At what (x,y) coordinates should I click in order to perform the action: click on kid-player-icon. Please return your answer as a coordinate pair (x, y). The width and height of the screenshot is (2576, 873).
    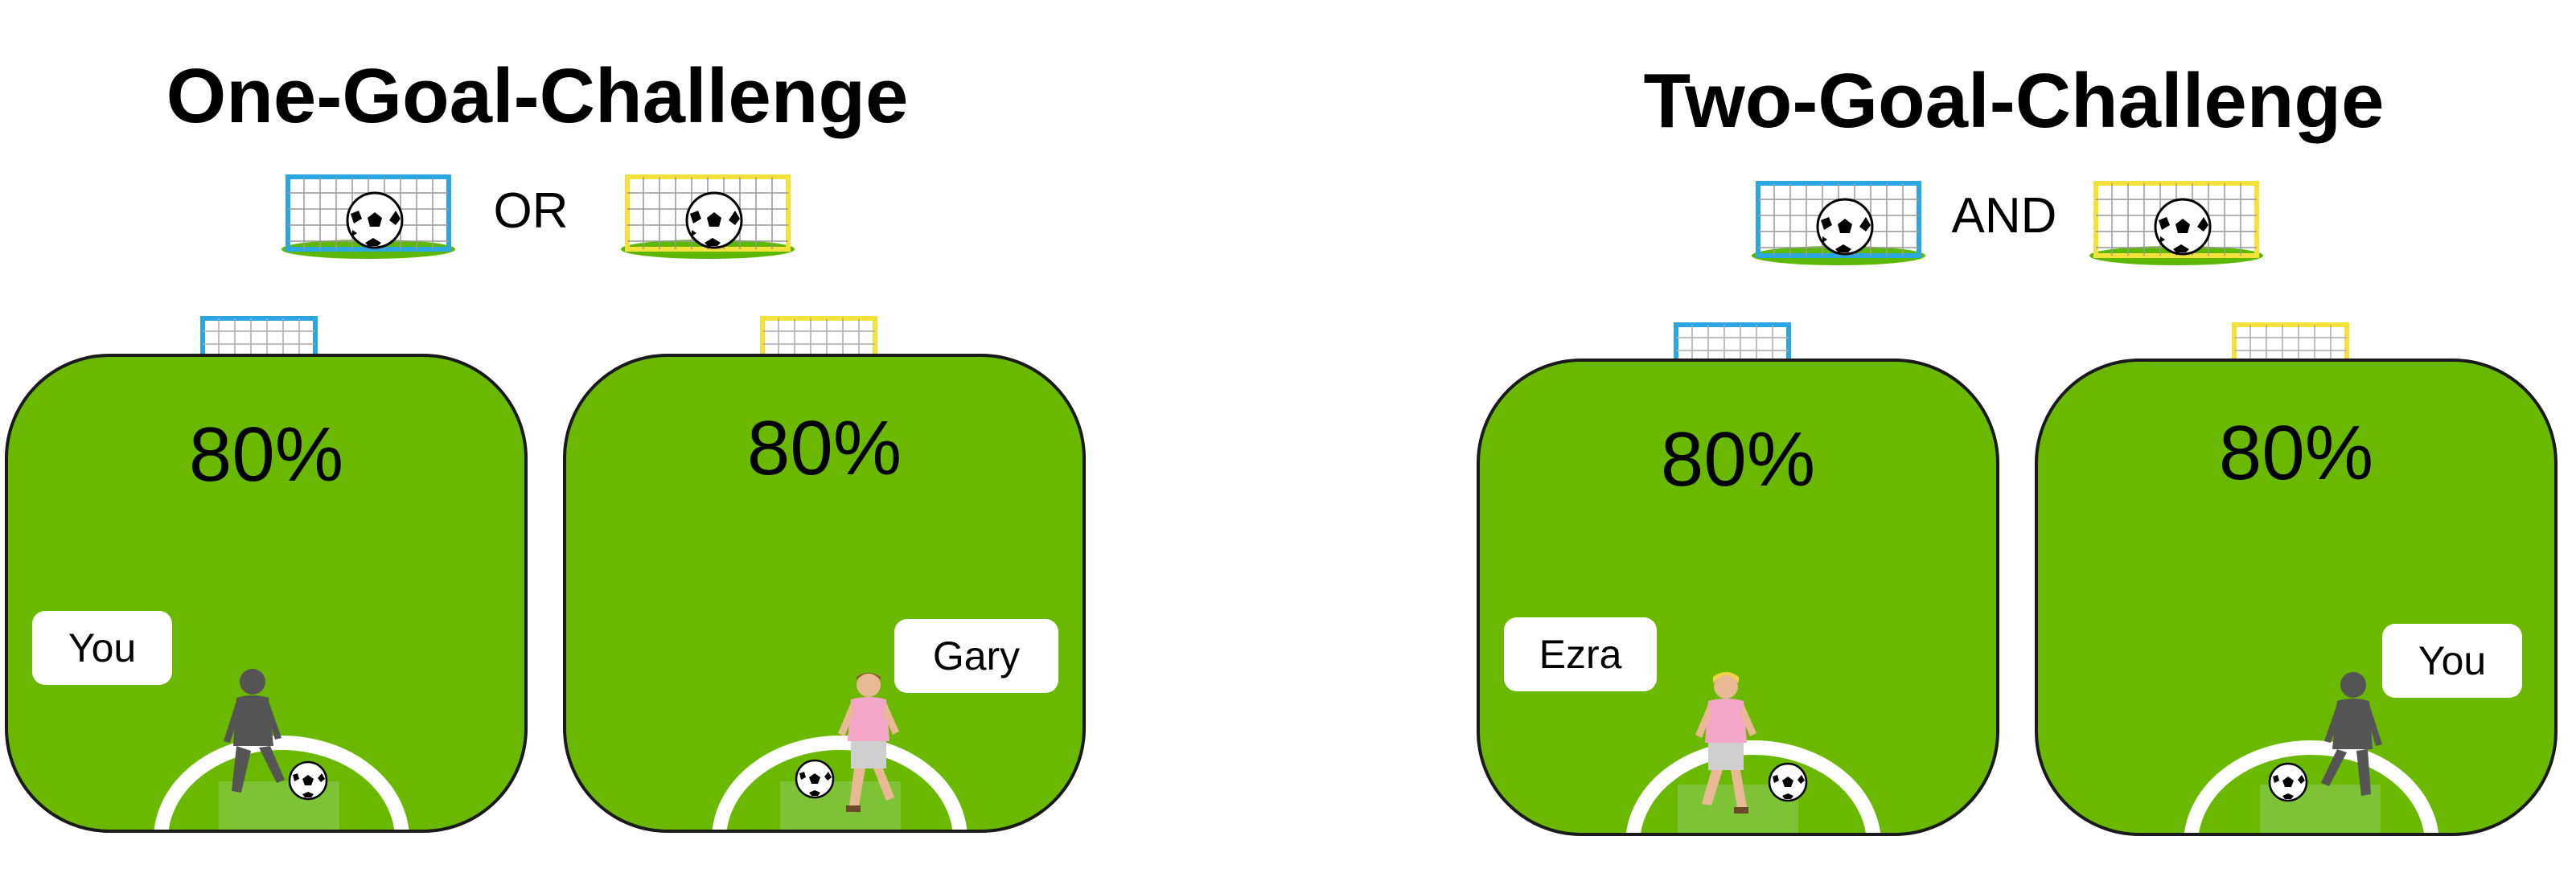
    Looking at the image, I should click on (868, 742).